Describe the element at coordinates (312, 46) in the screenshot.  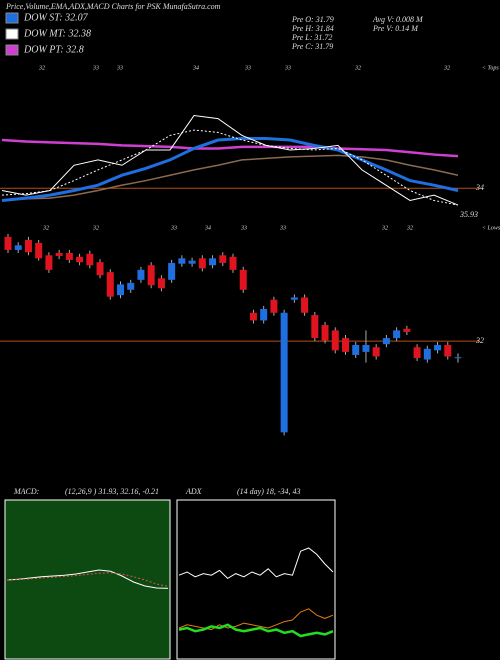
I see `stat: Pre C: 31.79` at that location.